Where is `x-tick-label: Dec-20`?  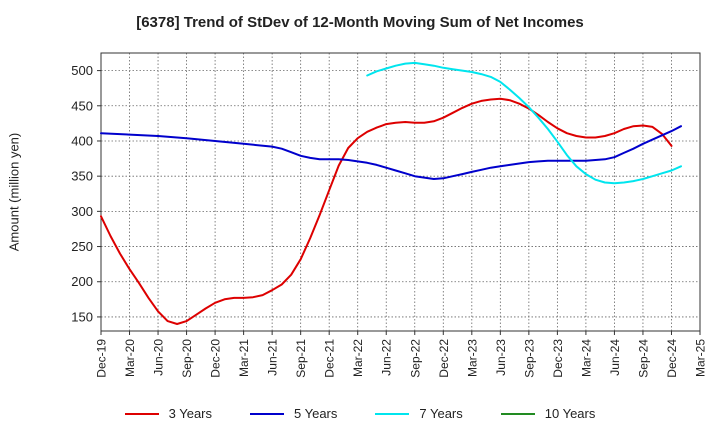 x-tick-label: Dec-20 is located at coordinates (216, 358).